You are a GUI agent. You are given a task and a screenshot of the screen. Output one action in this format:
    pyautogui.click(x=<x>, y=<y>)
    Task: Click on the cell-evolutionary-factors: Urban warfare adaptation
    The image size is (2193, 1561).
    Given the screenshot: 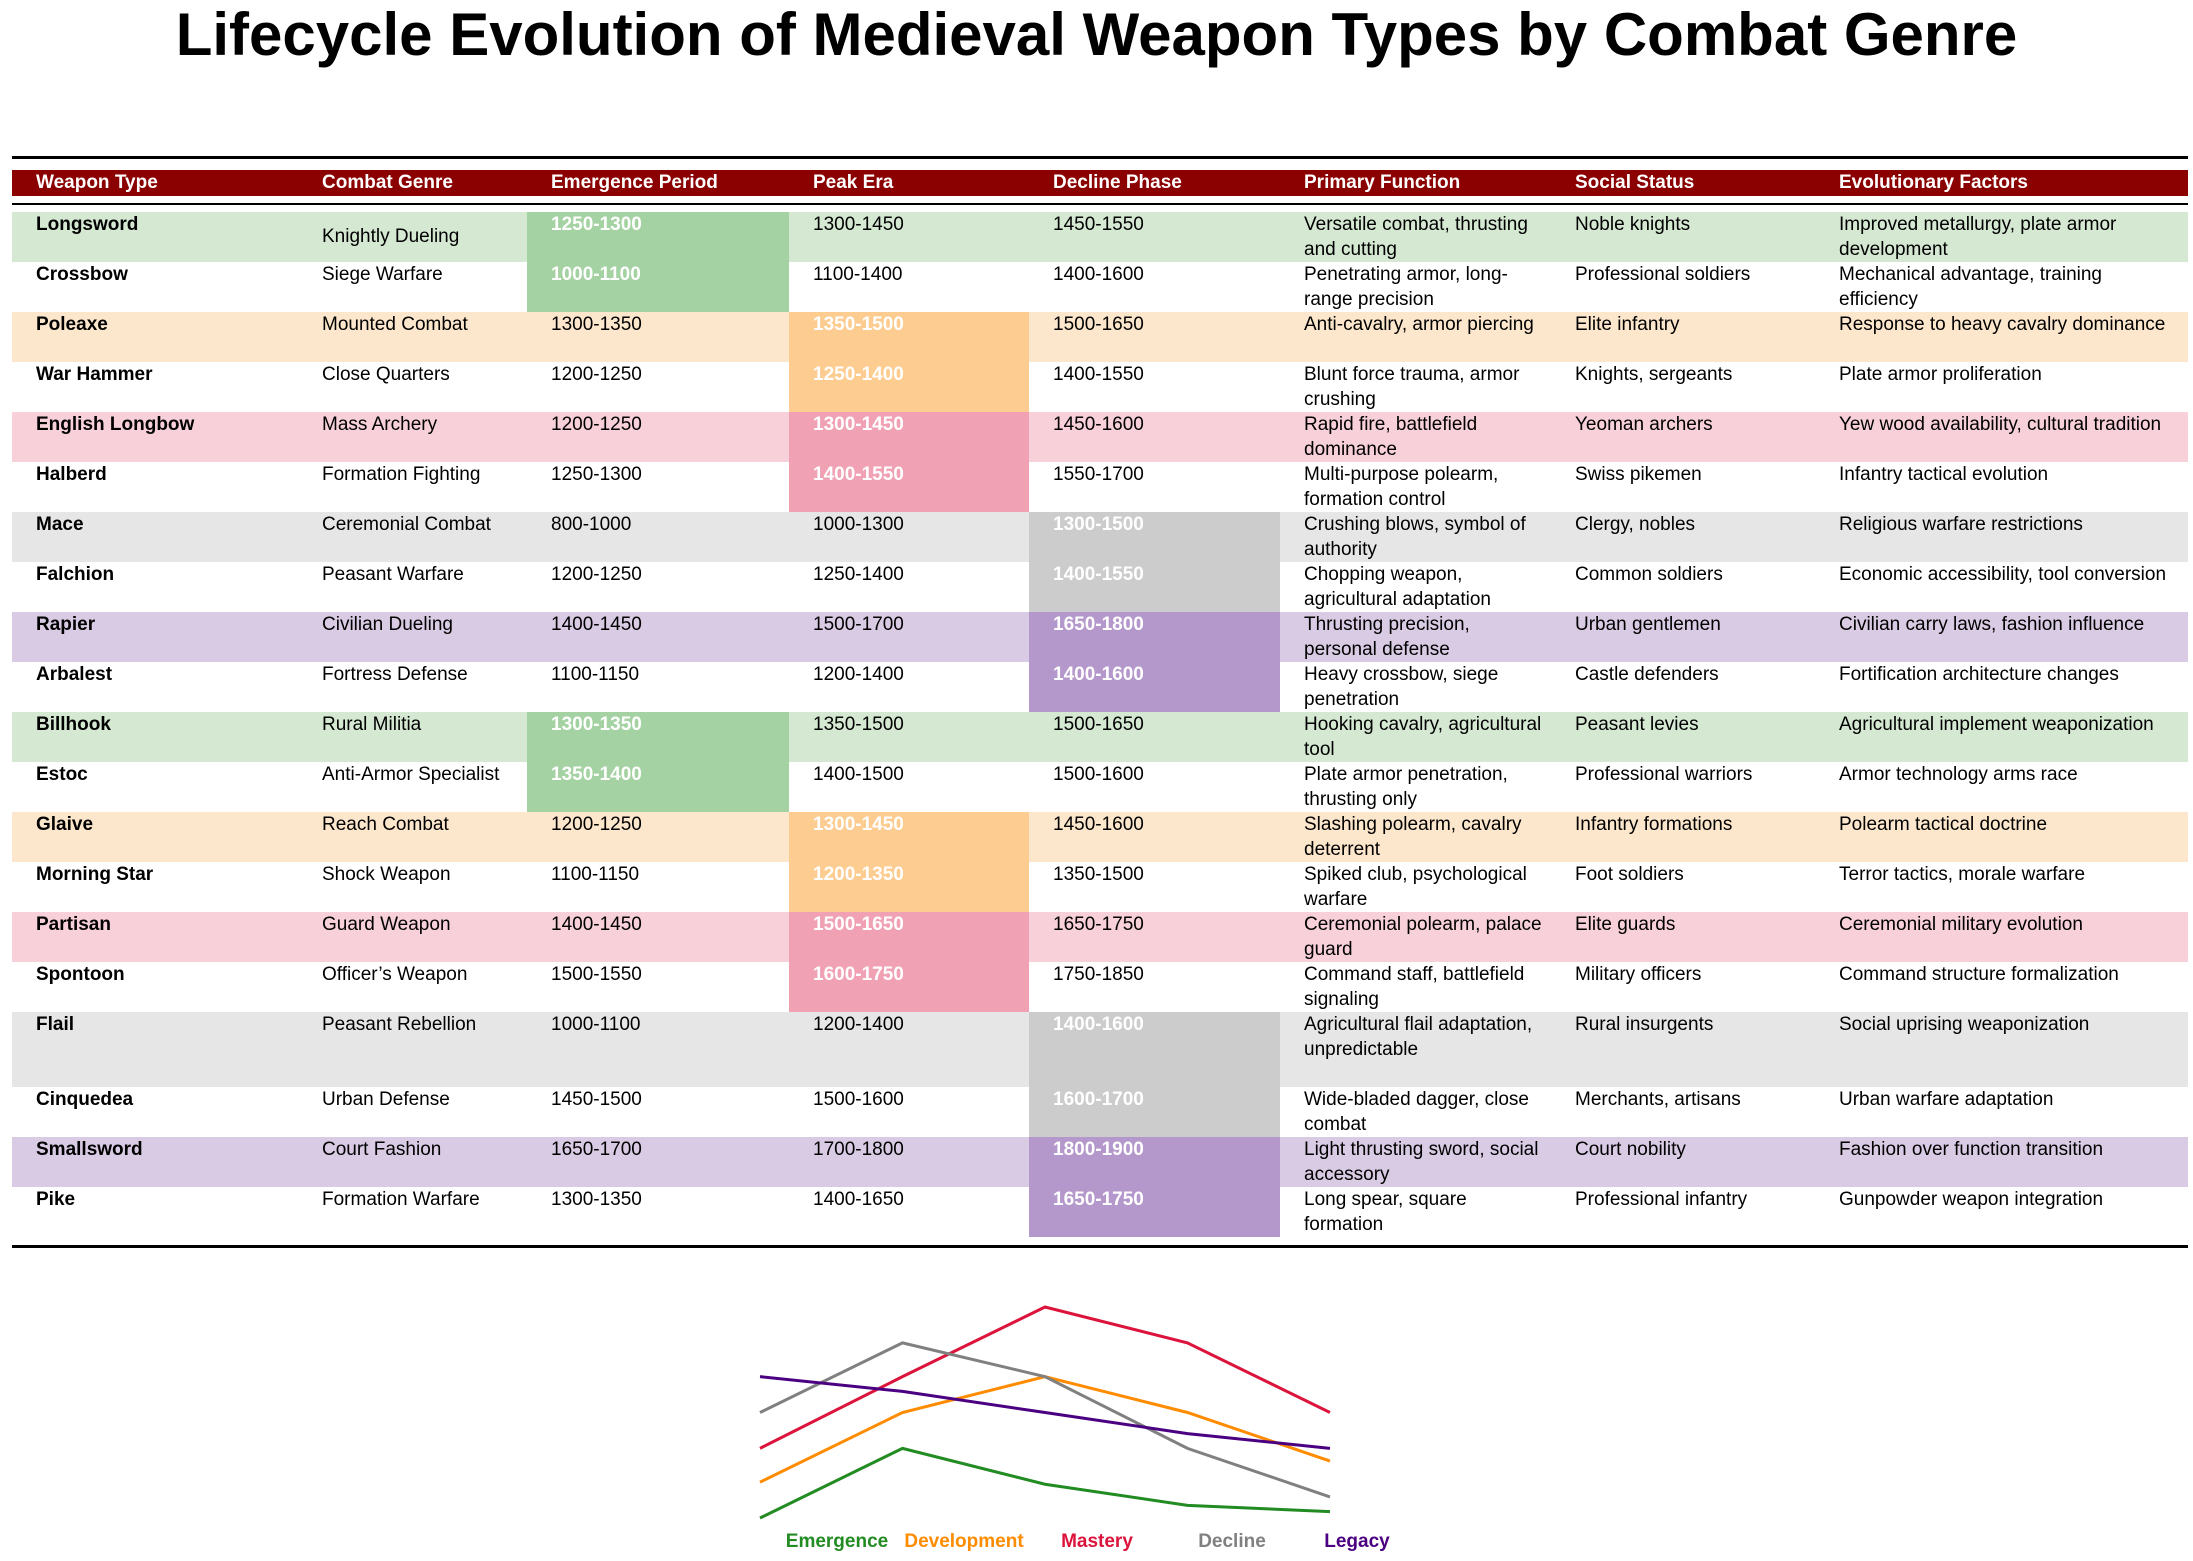 What is the action you would take?
    pyautogui.click(x=1946, y=1099)
    